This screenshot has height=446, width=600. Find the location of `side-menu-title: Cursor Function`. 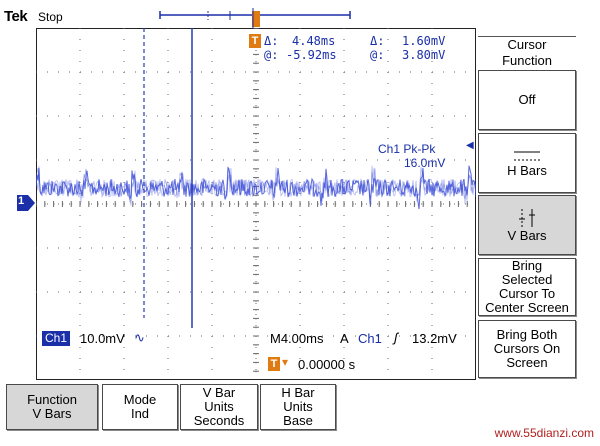

side-menu-title: Cursor Function is located at coordinates (527, 54).